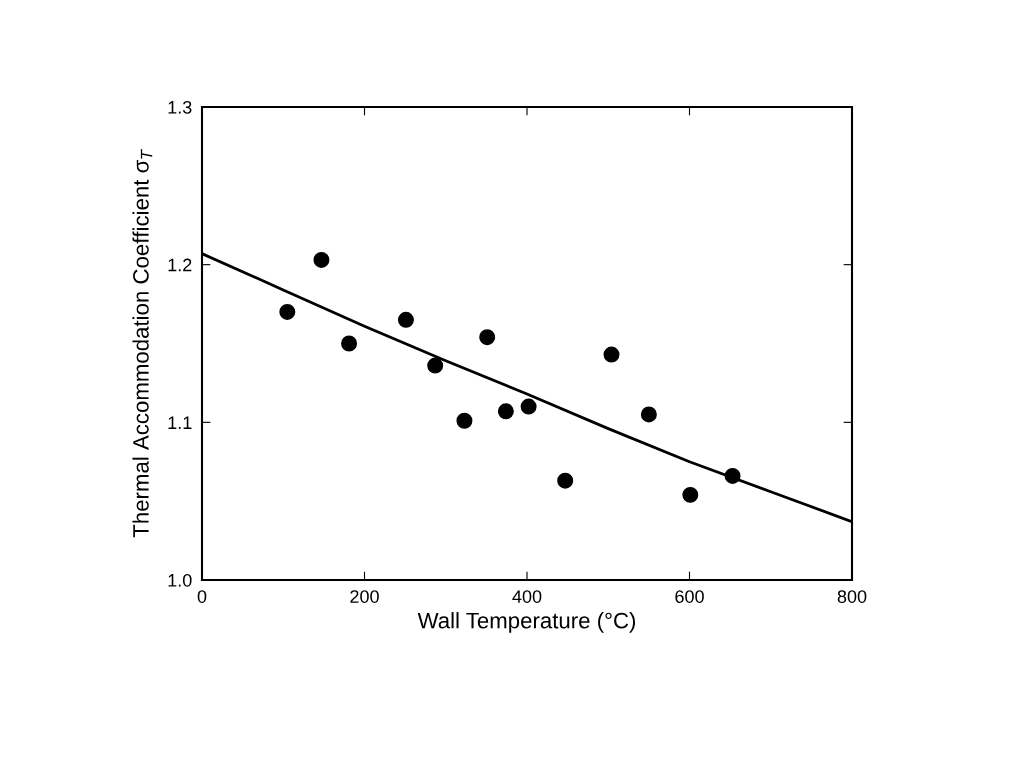  What do you see at coordinates (364, 596) in the screenshot?
I see `x-tick-label: 200` at bounding box center [364, 596].